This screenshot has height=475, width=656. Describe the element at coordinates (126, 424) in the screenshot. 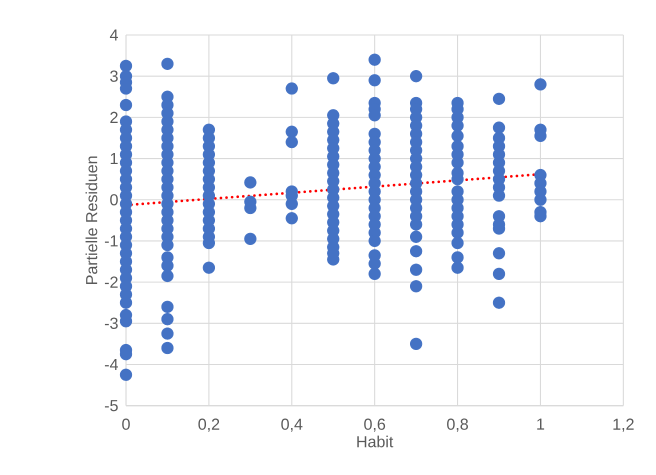

I see `x-tick-label: 0` at that location.